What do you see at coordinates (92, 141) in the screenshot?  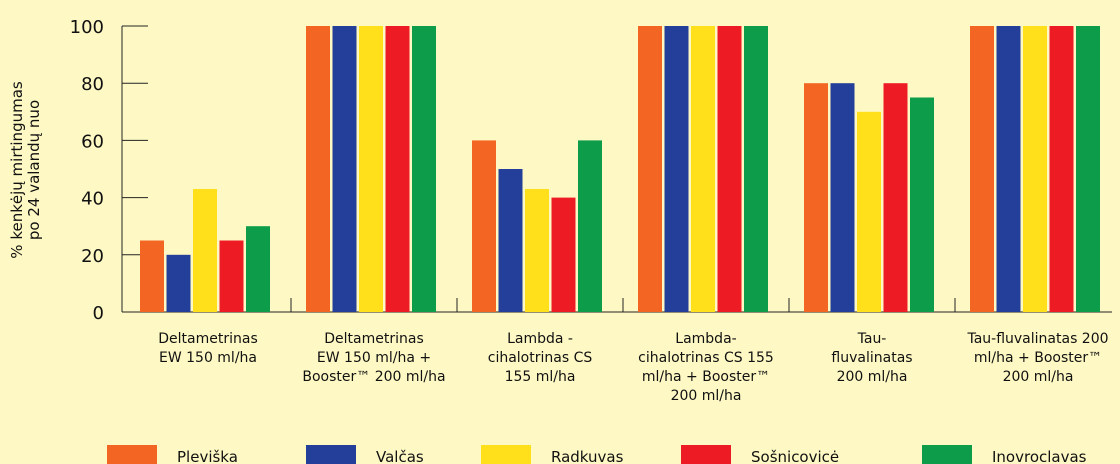 I see `y-tick-label: 60` at bounding box center [92, 141].